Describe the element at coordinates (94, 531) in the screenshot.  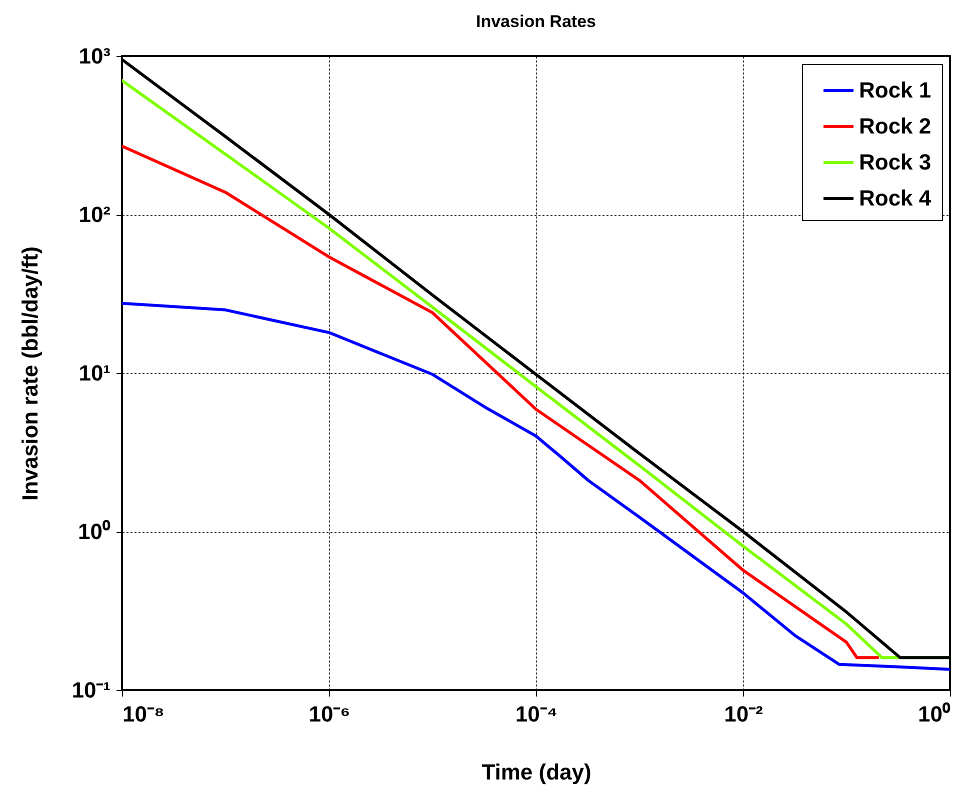
I see `y-tick-label: 10⁰` at that location.